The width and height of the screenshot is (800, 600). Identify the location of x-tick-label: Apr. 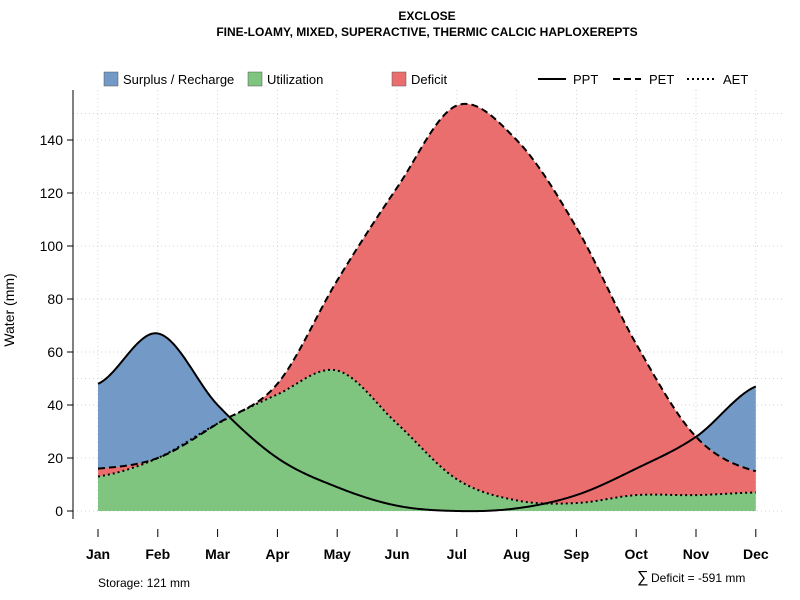
(277, 554).